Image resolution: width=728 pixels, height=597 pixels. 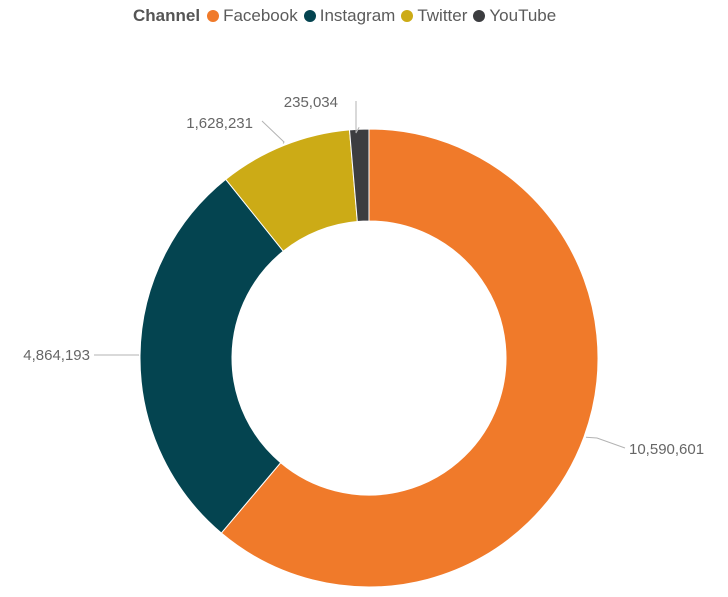 I want to click on legend-label-facebook: Facebook, so click(x=260, y=15).